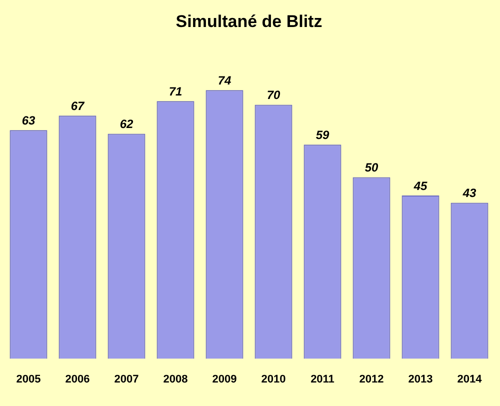 This screenshot has width=500, height=406. Describe the element at coordinates (469, 193) in the screenshot. I see `data-label: 43` at that location.